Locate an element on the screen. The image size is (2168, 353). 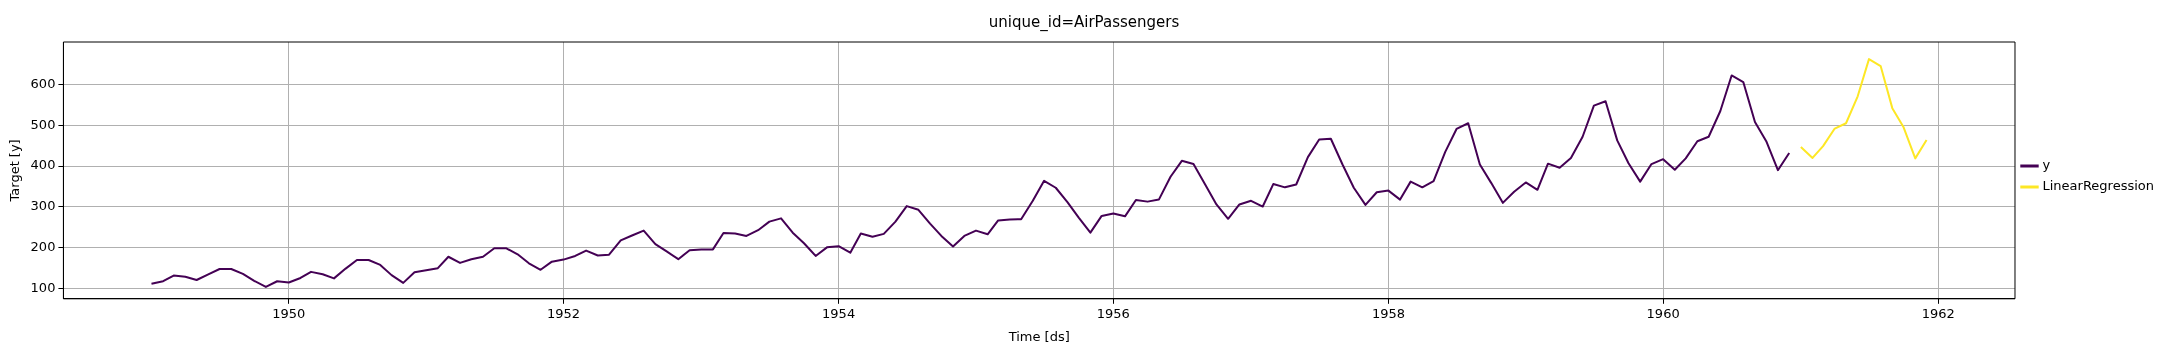
y-axis-title: Target [y] is located at coordinates (15, 171).